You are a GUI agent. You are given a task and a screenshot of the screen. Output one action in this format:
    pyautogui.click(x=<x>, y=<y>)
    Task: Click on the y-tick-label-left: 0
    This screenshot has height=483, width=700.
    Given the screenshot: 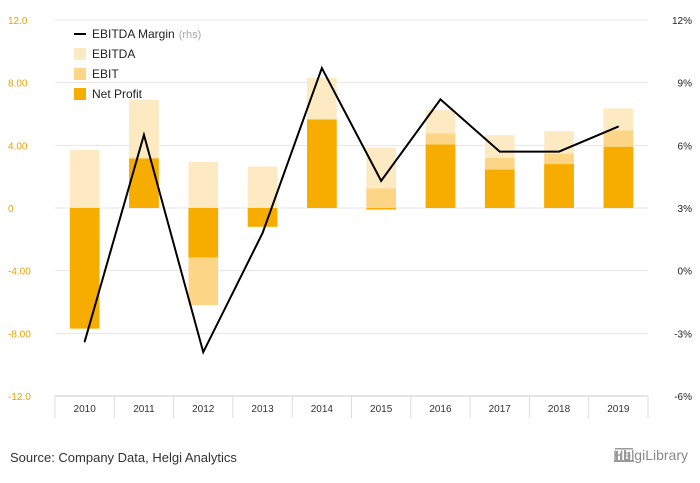 What is the action you would take?
    pyautogui.click(x=11, y=209)
    